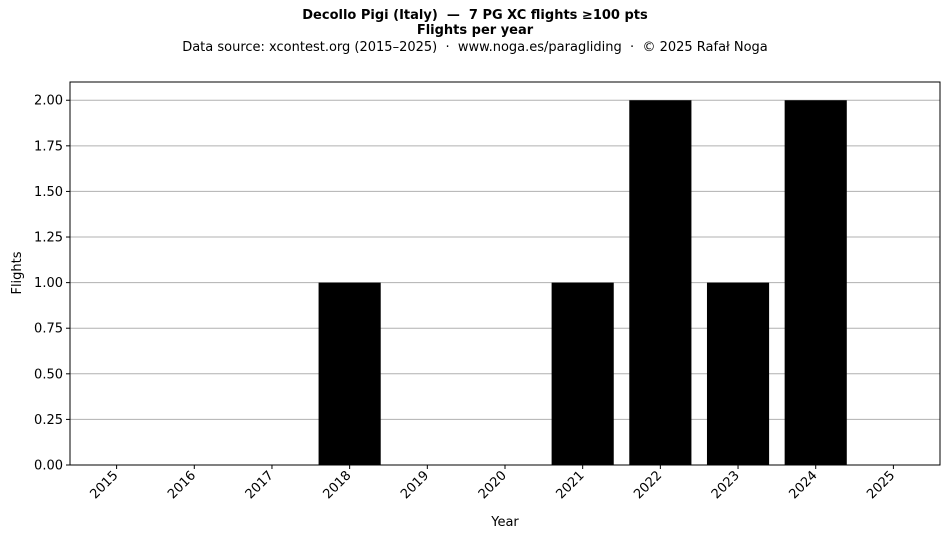  I want to click on y-tick-label-4: 1.00, so click(48, 283).